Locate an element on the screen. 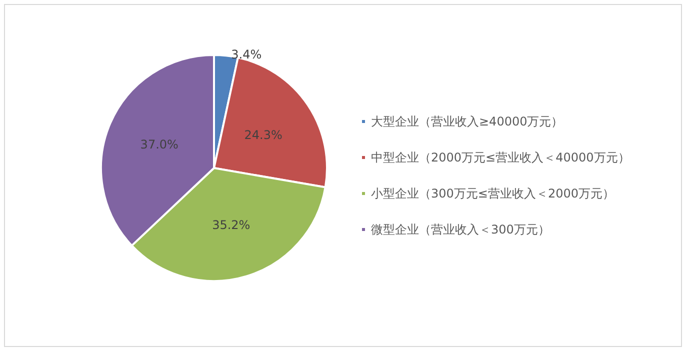  legend-label: 微型企业（营业收入＜300万元） is located at coordinates (460, 229).